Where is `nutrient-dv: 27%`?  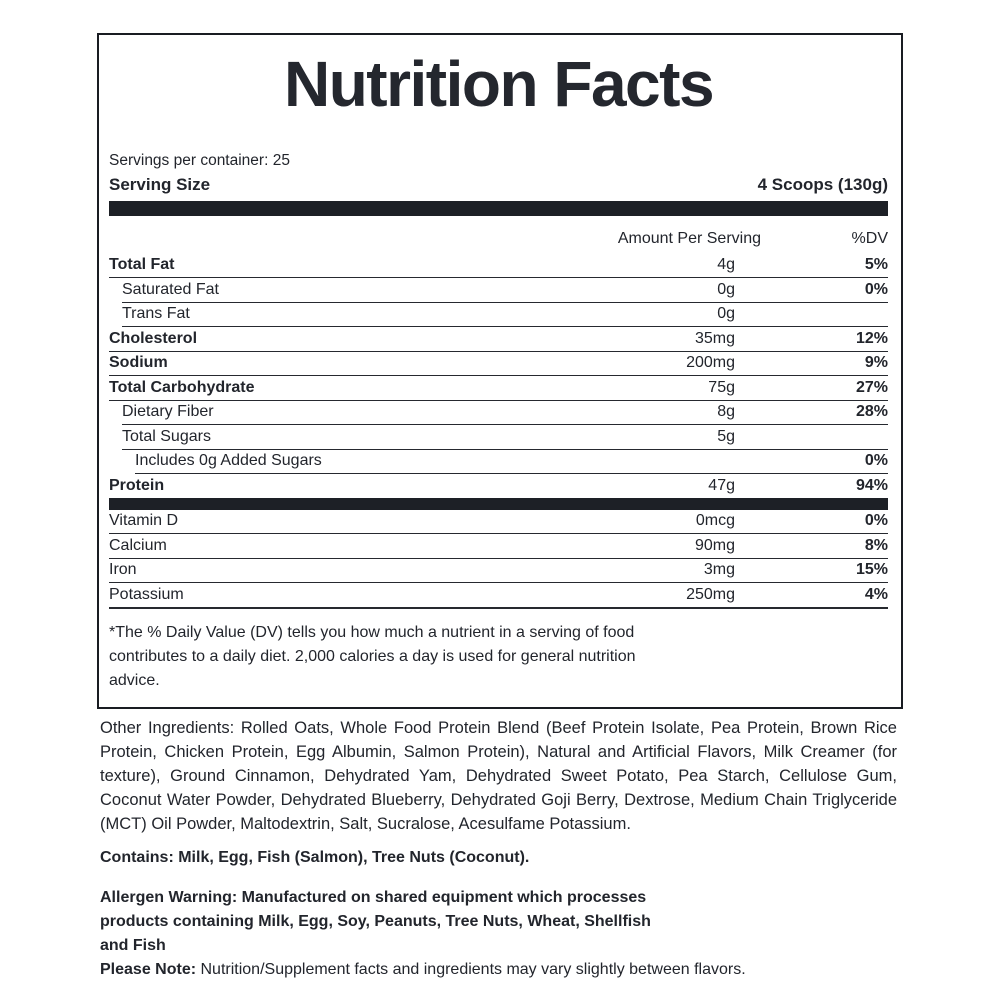
nutrient-dv: 27% is located at coordinates (871, 387).